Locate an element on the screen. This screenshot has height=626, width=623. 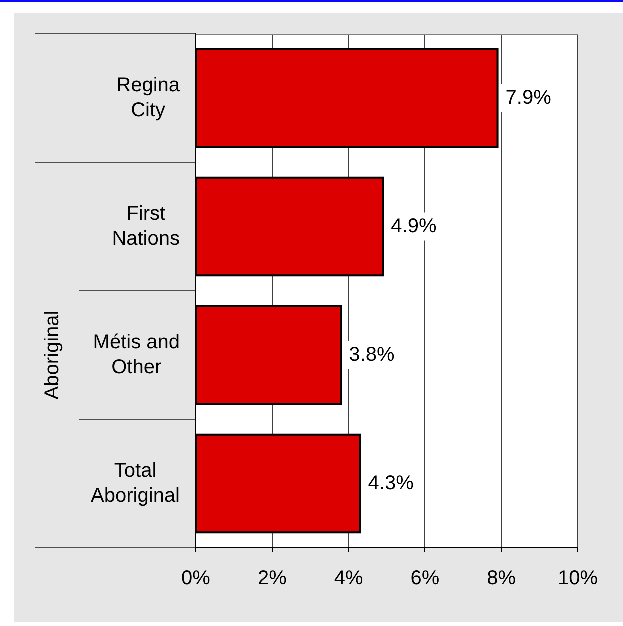
y-tick-label: First Nations is located at coordinates (146, 226).